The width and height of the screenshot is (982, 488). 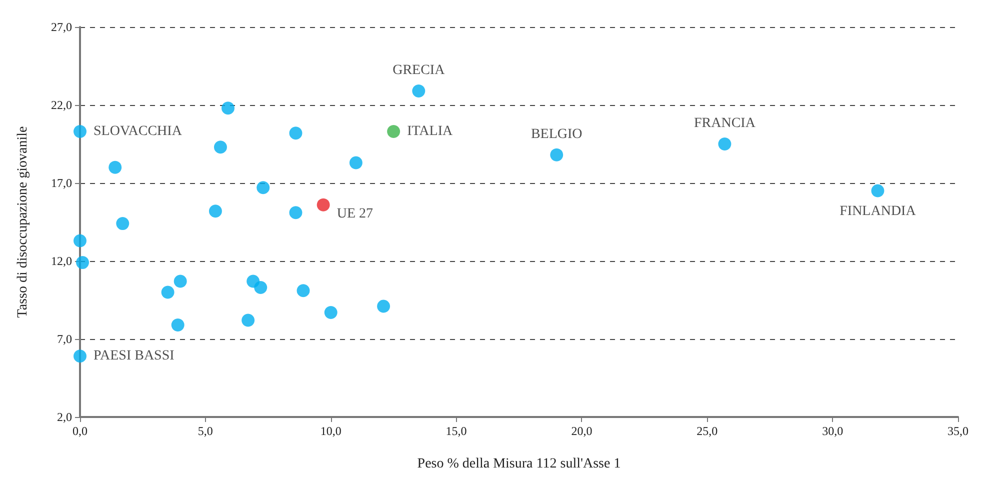 What do you see at coordinates (23, 222) in the screenshot?
I see `y-axis-title: Tasso di disoccupazione giovanile` at bounding box center [23, 222].